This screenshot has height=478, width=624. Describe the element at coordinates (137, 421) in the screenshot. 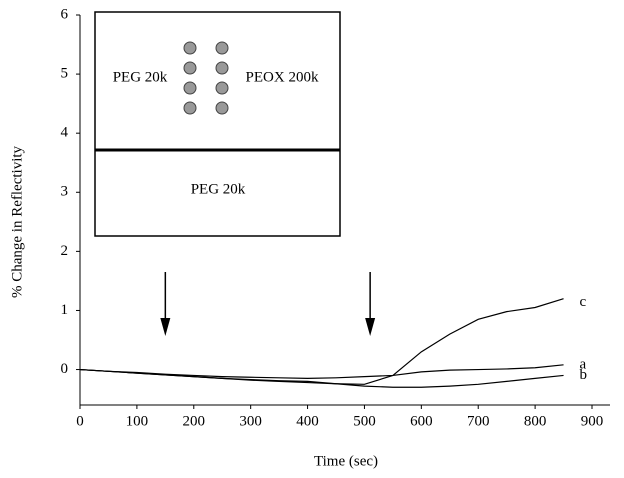

I see `x-tick-label: 100` at that location.